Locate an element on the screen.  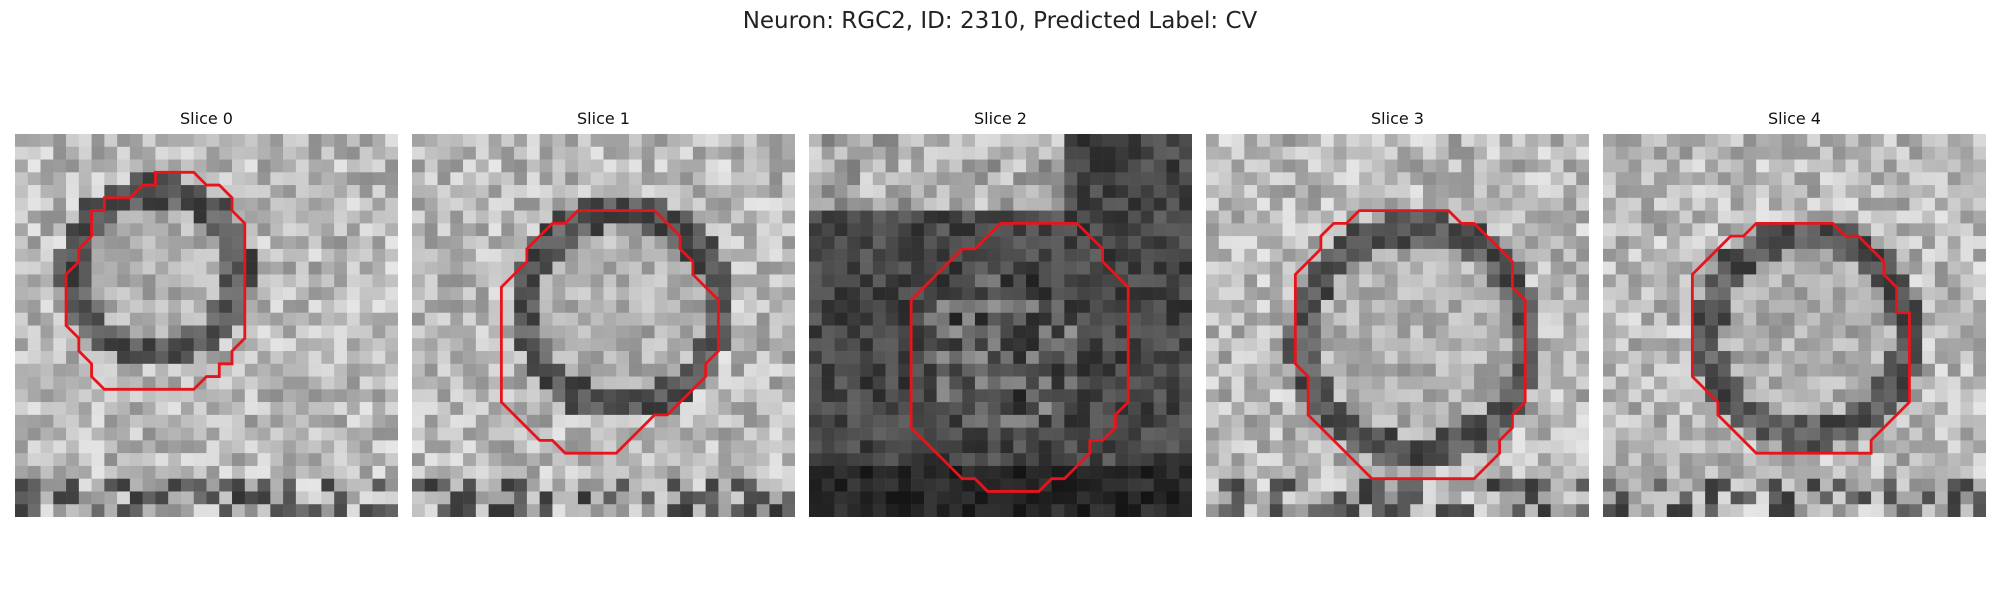
slice-panel-4: Slice 4 is located at coordinates (1794, 312).